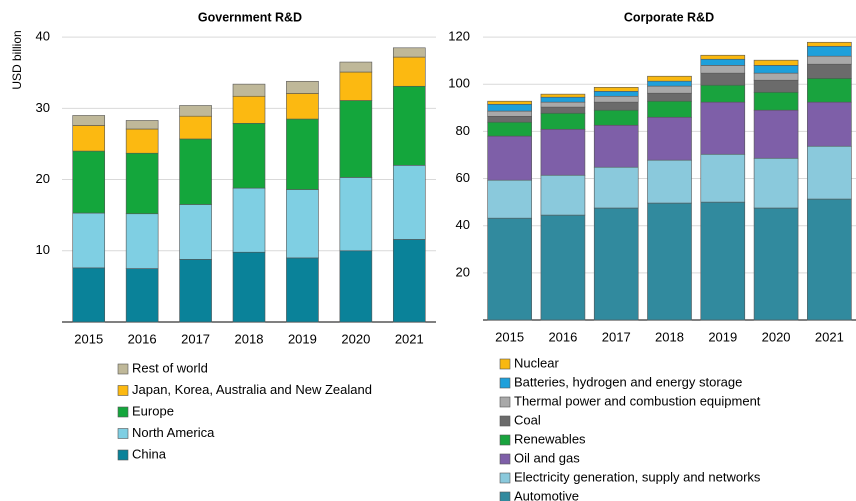 The width and height of the screenshot is (856, 501). Describe the element at coordinates (149, 453) in the screenshot. I see `legend-label: China` at that location.